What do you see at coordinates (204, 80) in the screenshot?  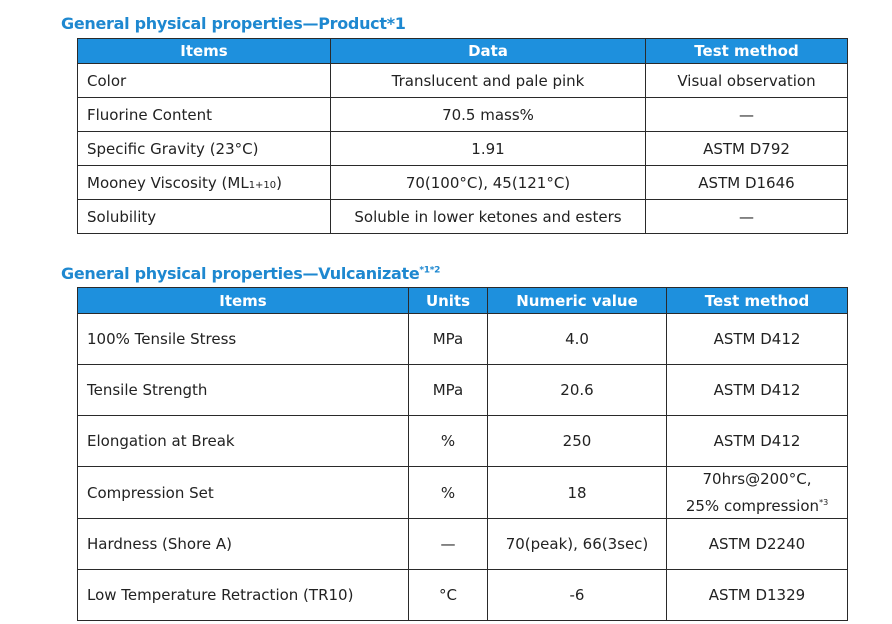 I see `item-cell: Color` at bounding box center [204, 80].